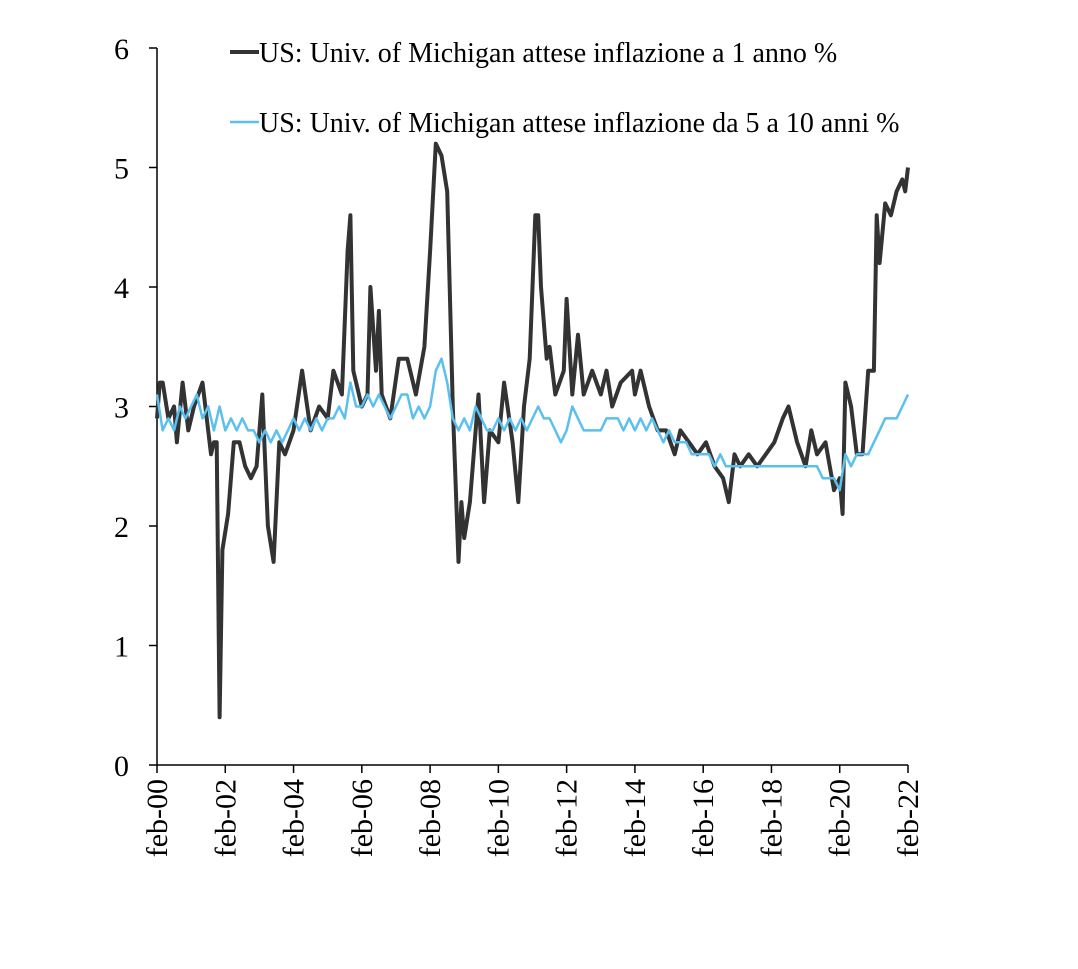 This screenshot has height=969, width=1078. What do you see at coordinates (135, 408) in the screenshot?
I see `y-tick-group: 0 1 2 3 4 5 6` at bounding box center [135, 408].